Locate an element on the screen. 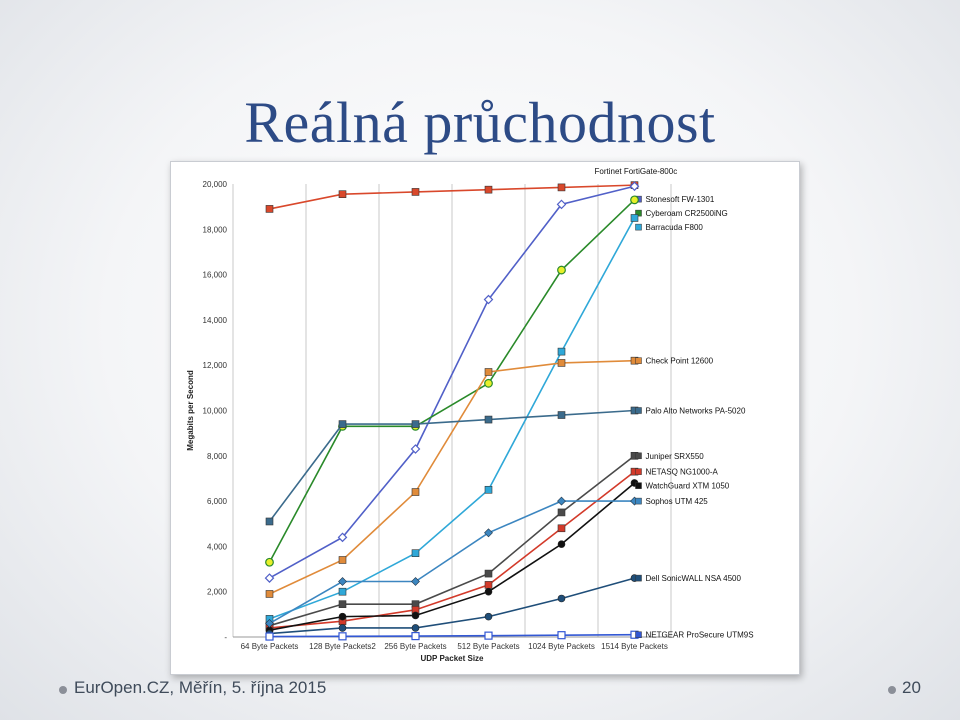 The image size is (960, 720). series-label: Dell SonicWALL NSA 4500 is located at coordinates (694, 578).